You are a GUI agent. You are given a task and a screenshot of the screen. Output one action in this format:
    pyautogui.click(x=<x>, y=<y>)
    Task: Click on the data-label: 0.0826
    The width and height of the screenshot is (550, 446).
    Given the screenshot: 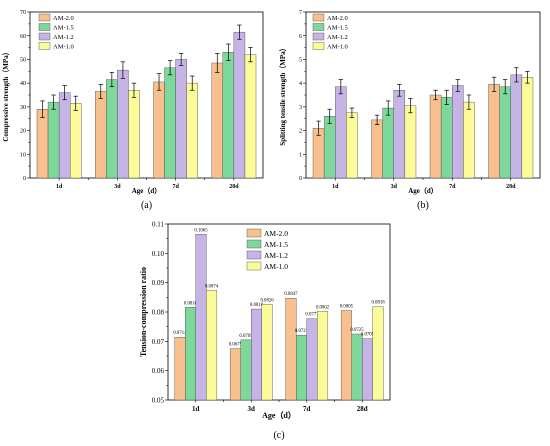 What is the action you would take?
    pyautogui.click(x=267, y=300)
    